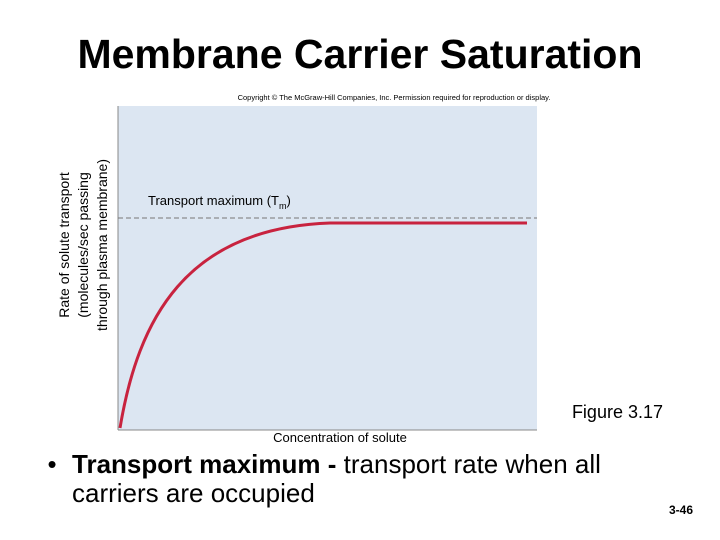 The image size is (720, 540). Describe the element at coordinates (359, 54) in the screenshot. I see `slide-title: Membrane Carrier Saturation` at that location.